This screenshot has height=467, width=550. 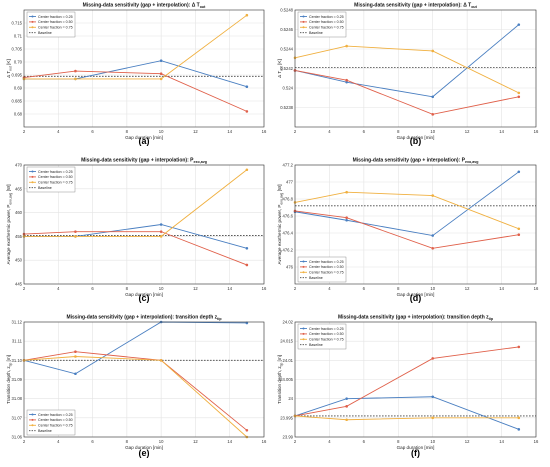 I want to click on y-tick-label: 0.695, so click(x=17, y=75).